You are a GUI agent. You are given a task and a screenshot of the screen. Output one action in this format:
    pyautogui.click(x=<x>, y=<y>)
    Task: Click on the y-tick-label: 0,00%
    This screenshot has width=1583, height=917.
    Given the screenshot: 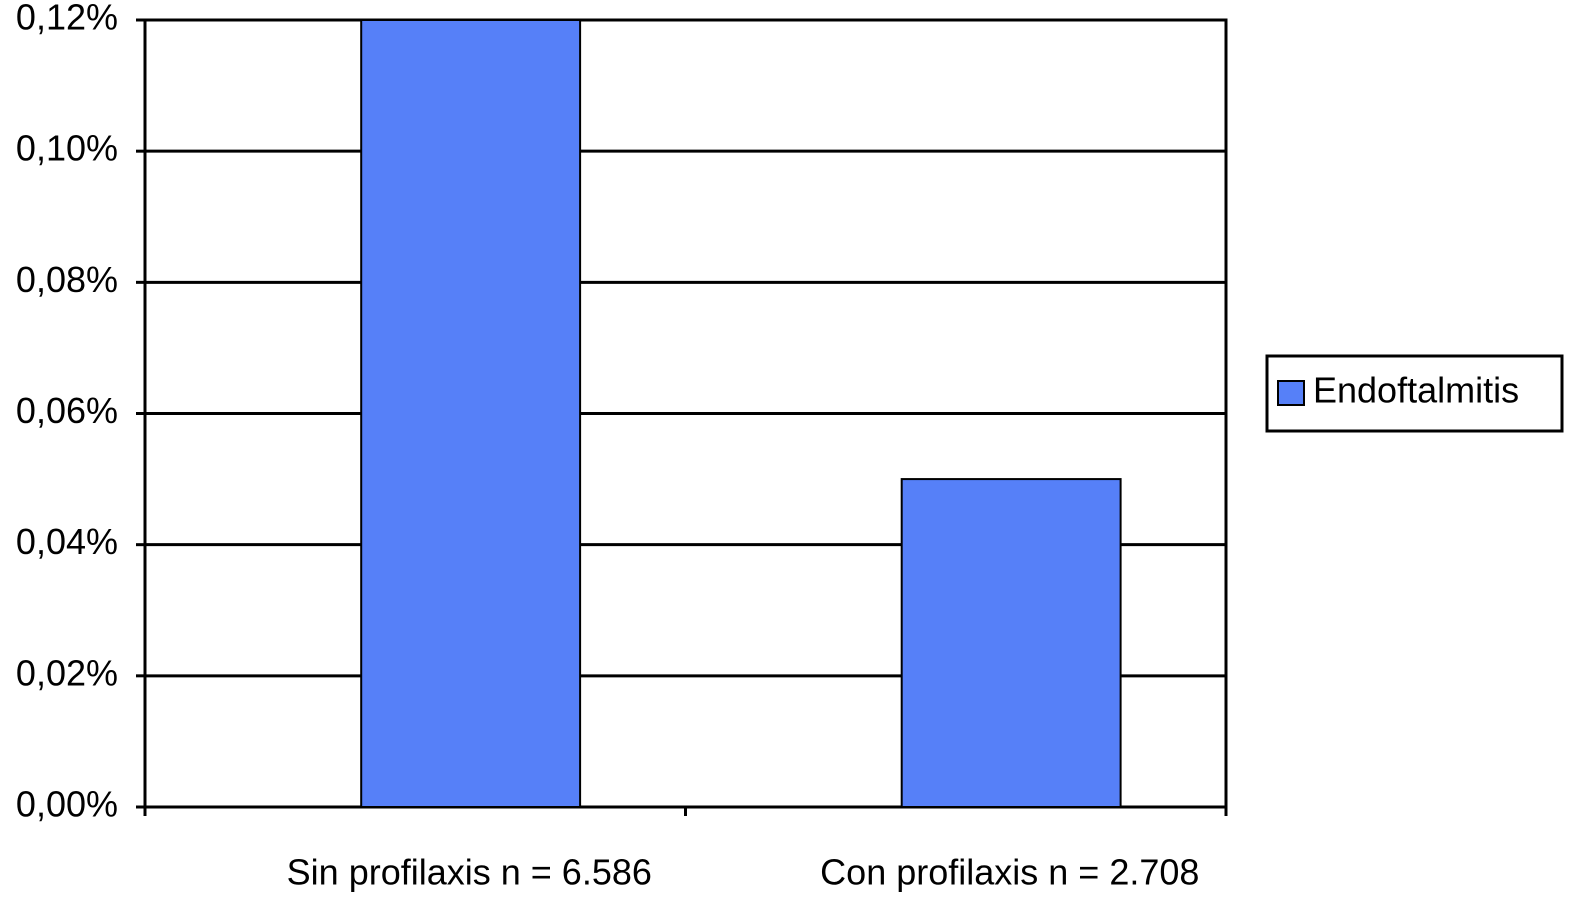 What is the action you would take?
    pyautogui.click(x=67, y=804)
    